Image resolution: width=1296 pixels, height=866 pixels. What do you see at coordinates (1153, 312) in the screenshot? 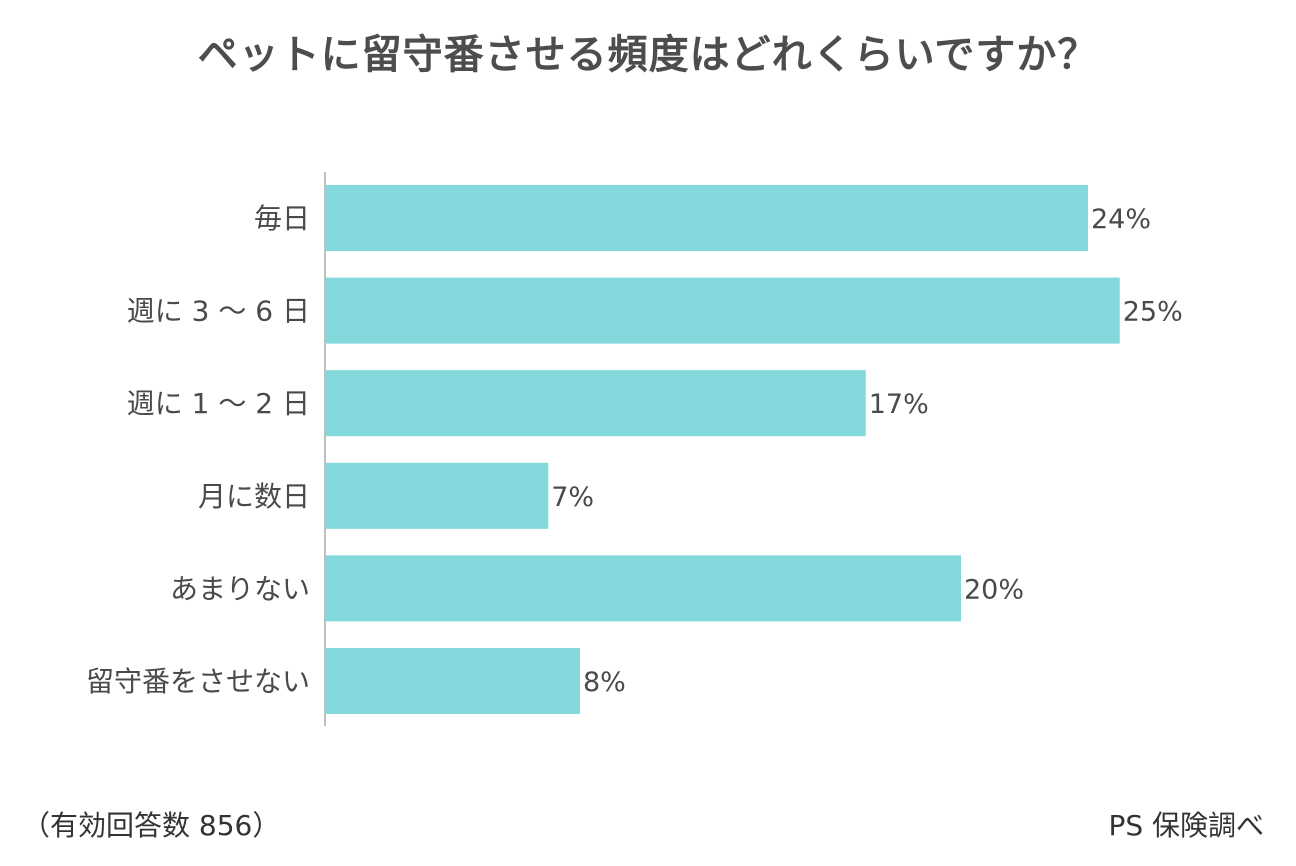
I see `value-label-1: 25%` at bounding box center [1153, 312].